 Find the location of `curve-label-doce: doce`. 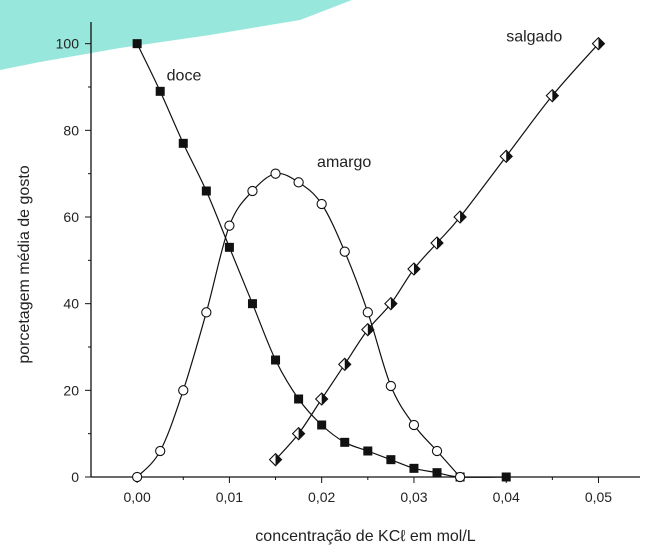

curve-label-doce: doce is located at coordinates (184, 76).